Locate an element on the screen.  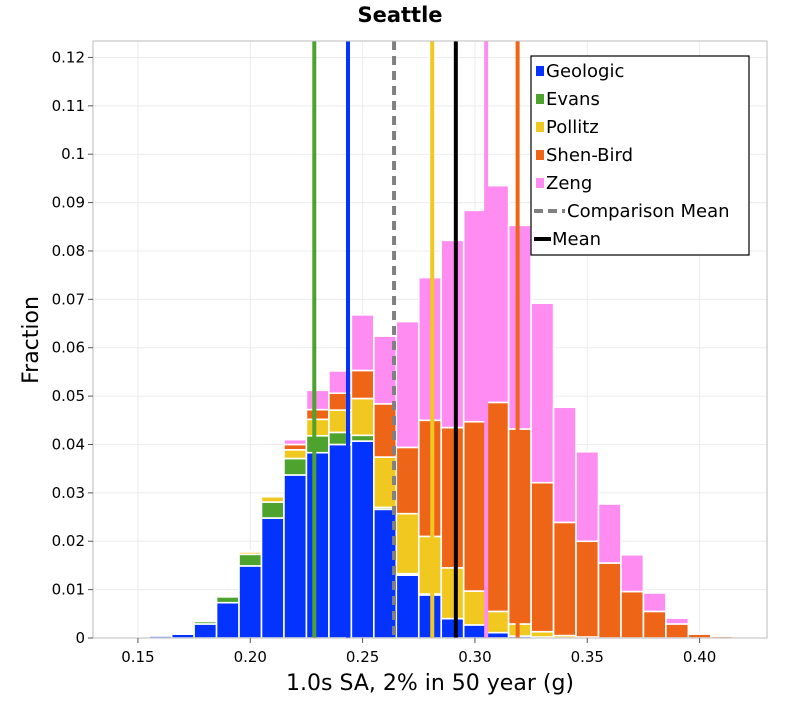
legend-swatch-evans is located at coordinates (540, 99).